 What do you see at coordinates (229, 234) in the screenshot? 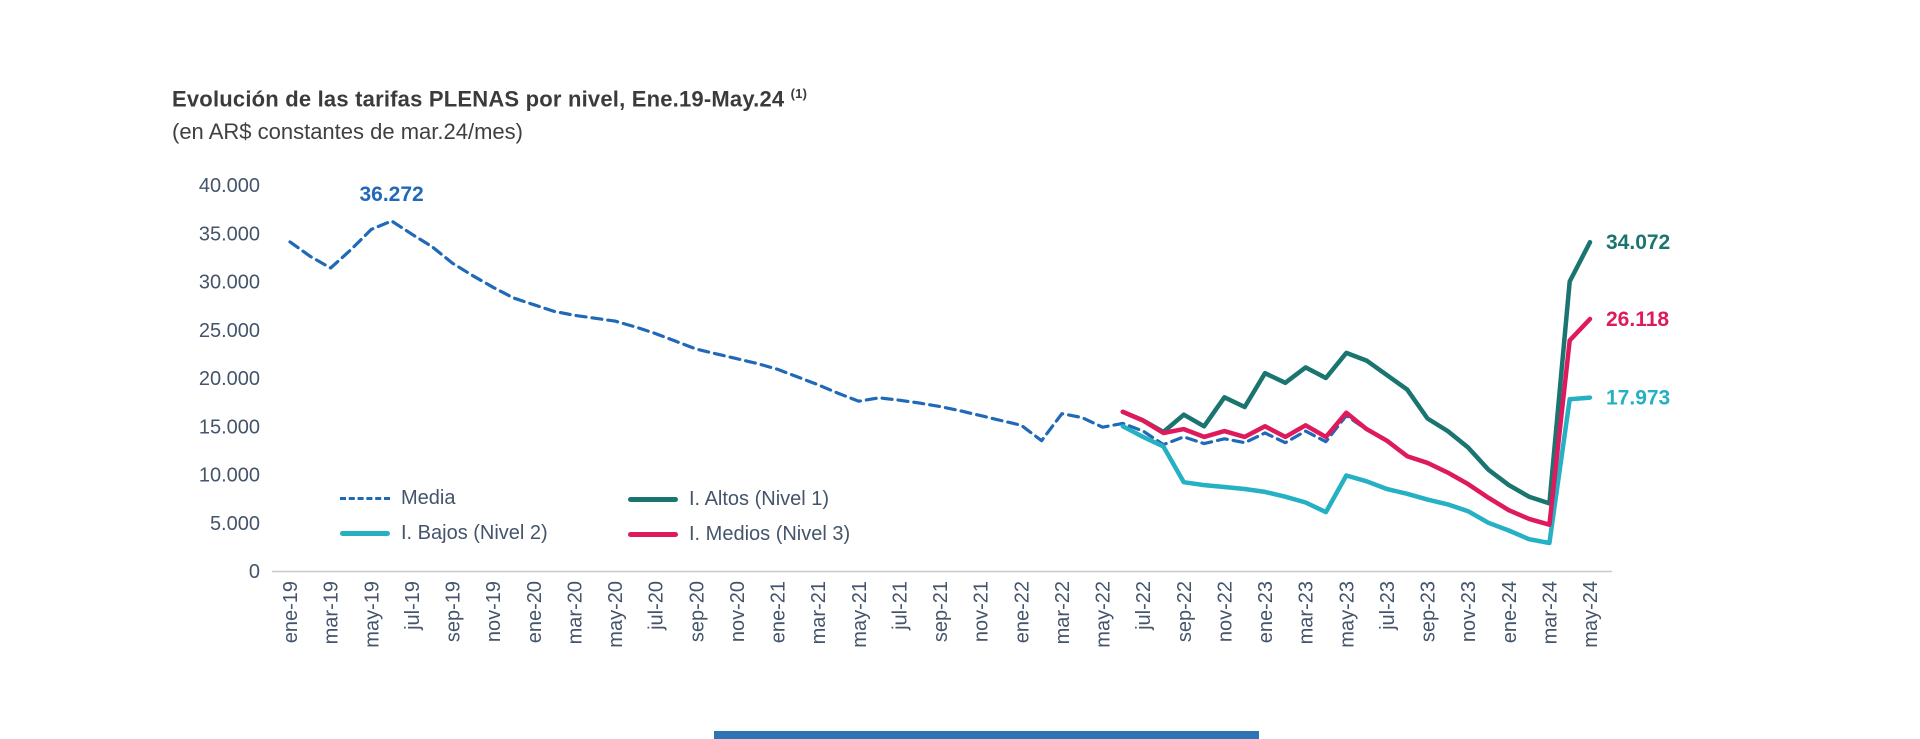
I see `y-tick-label: 35.000` at bounding box center [229, 234].